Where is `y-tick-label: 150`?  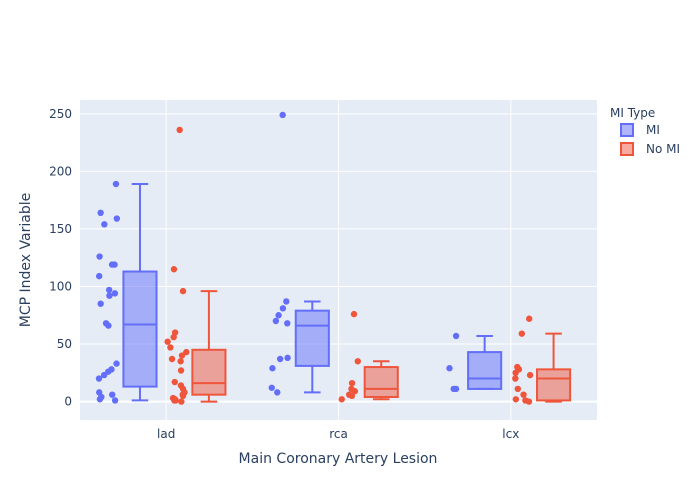
y-tick-label: 150 is located at coordinates (60, 229).